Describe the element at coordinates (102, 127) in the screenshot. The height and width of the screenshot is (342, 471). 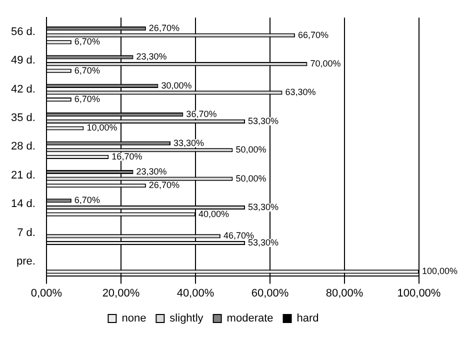
I see `data-label: 10,00%` at that location.